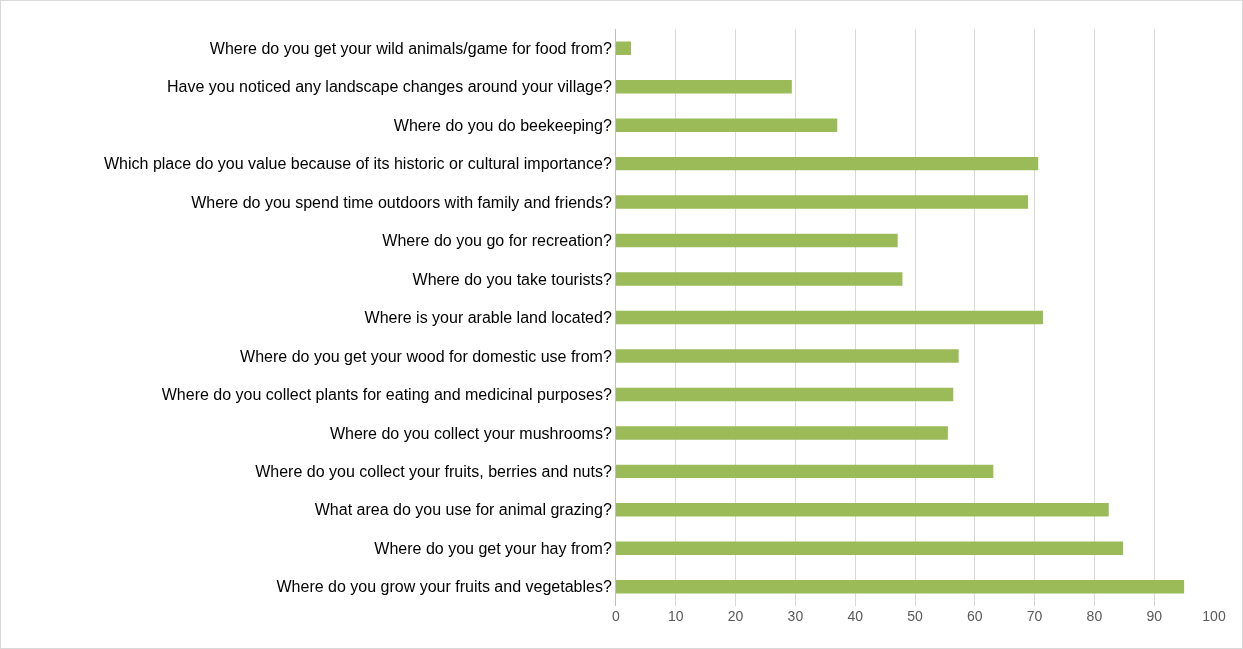 The height and width of the screenshot is (649, 1243). What do you see at coordinates (497, 241) in the screenshot?
I see `y-tick-label: Where do you go for recreation?` at bounding box center [497, 241].